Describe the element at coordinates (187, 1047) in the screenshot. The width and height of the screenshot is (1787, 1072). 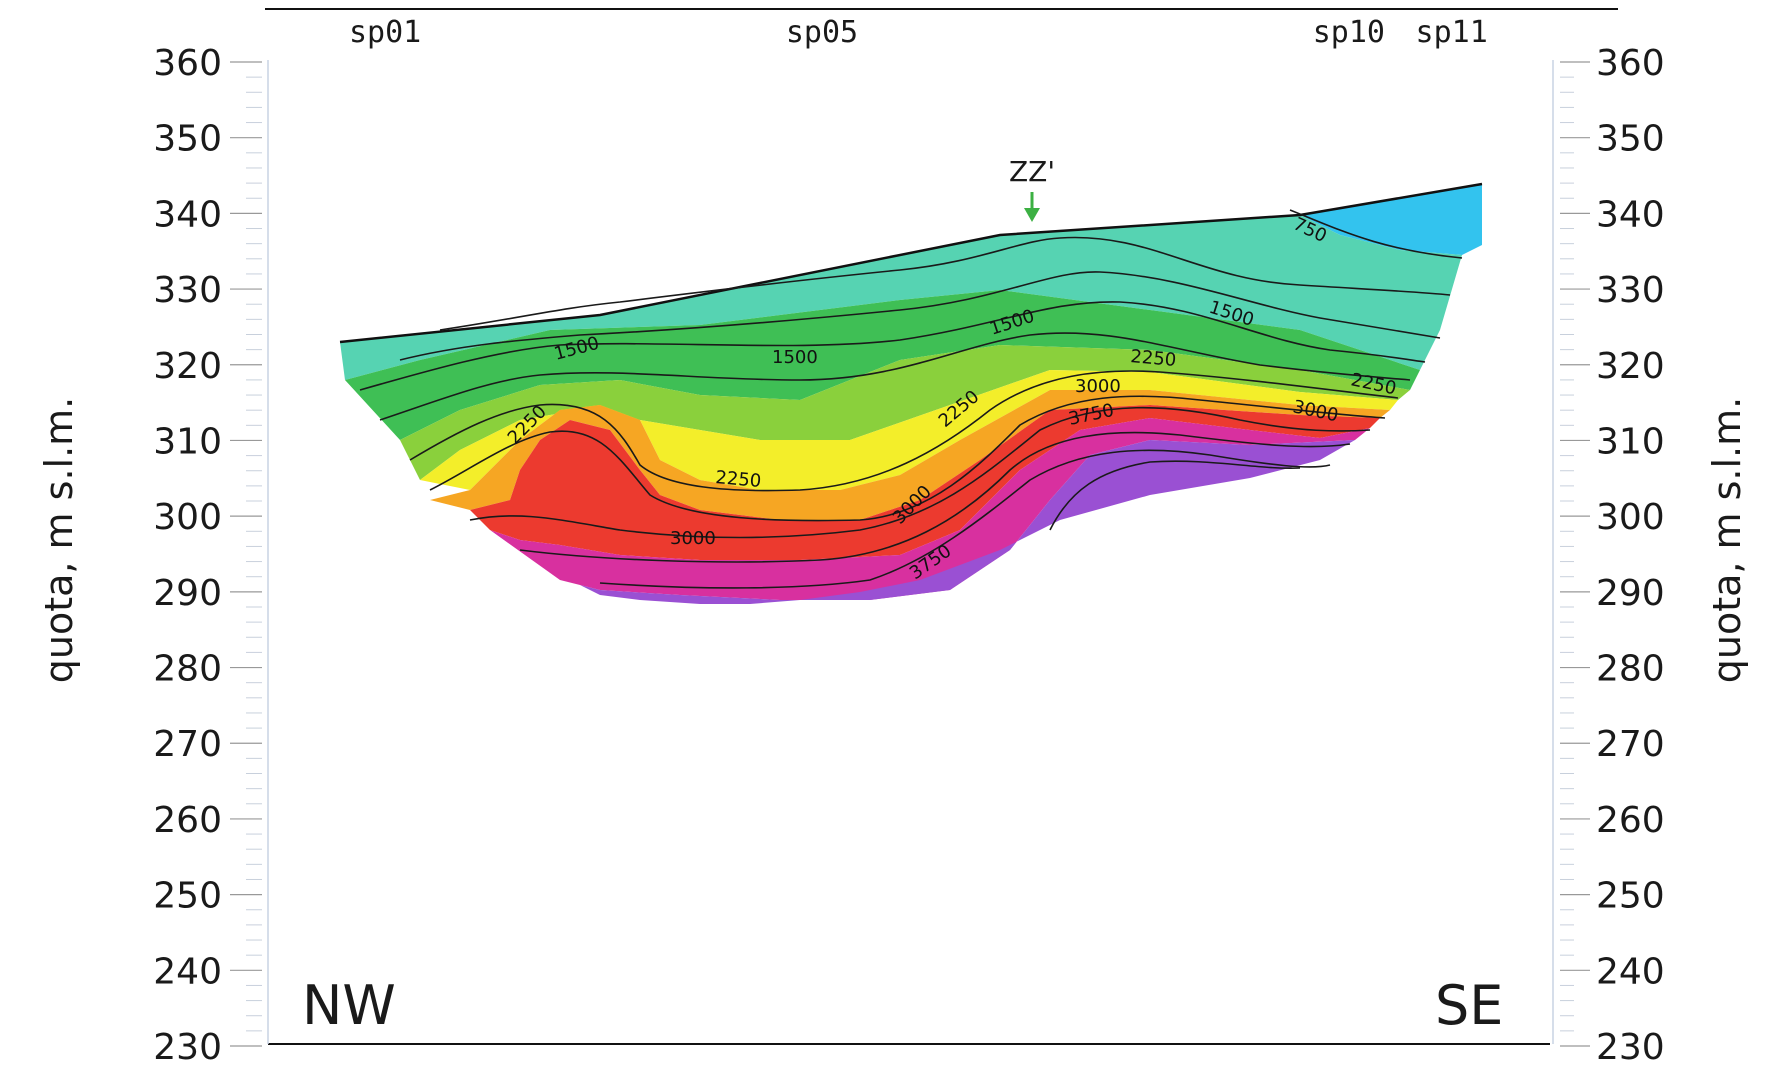
I see `left-tick-label: 230` at that location.